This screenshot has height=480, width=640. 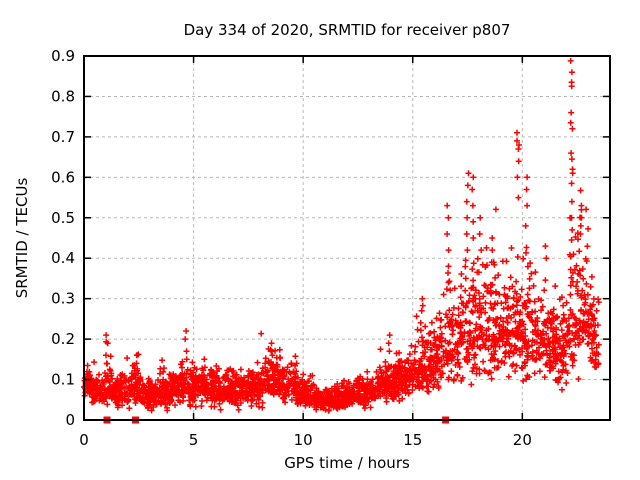 I want to click on svg-text: 0.1, so click(x=63, y=380).